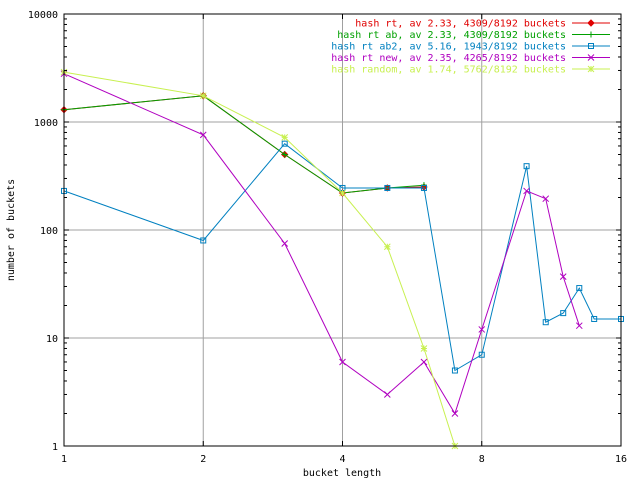 The width and height of the screenshot is (640, 480). What do you see at coordinates (448, 70) in the screenshot?
I see `legend-label: hash random, av 1.74, 5762/8192 buckets` at bounding box center [448, 70].